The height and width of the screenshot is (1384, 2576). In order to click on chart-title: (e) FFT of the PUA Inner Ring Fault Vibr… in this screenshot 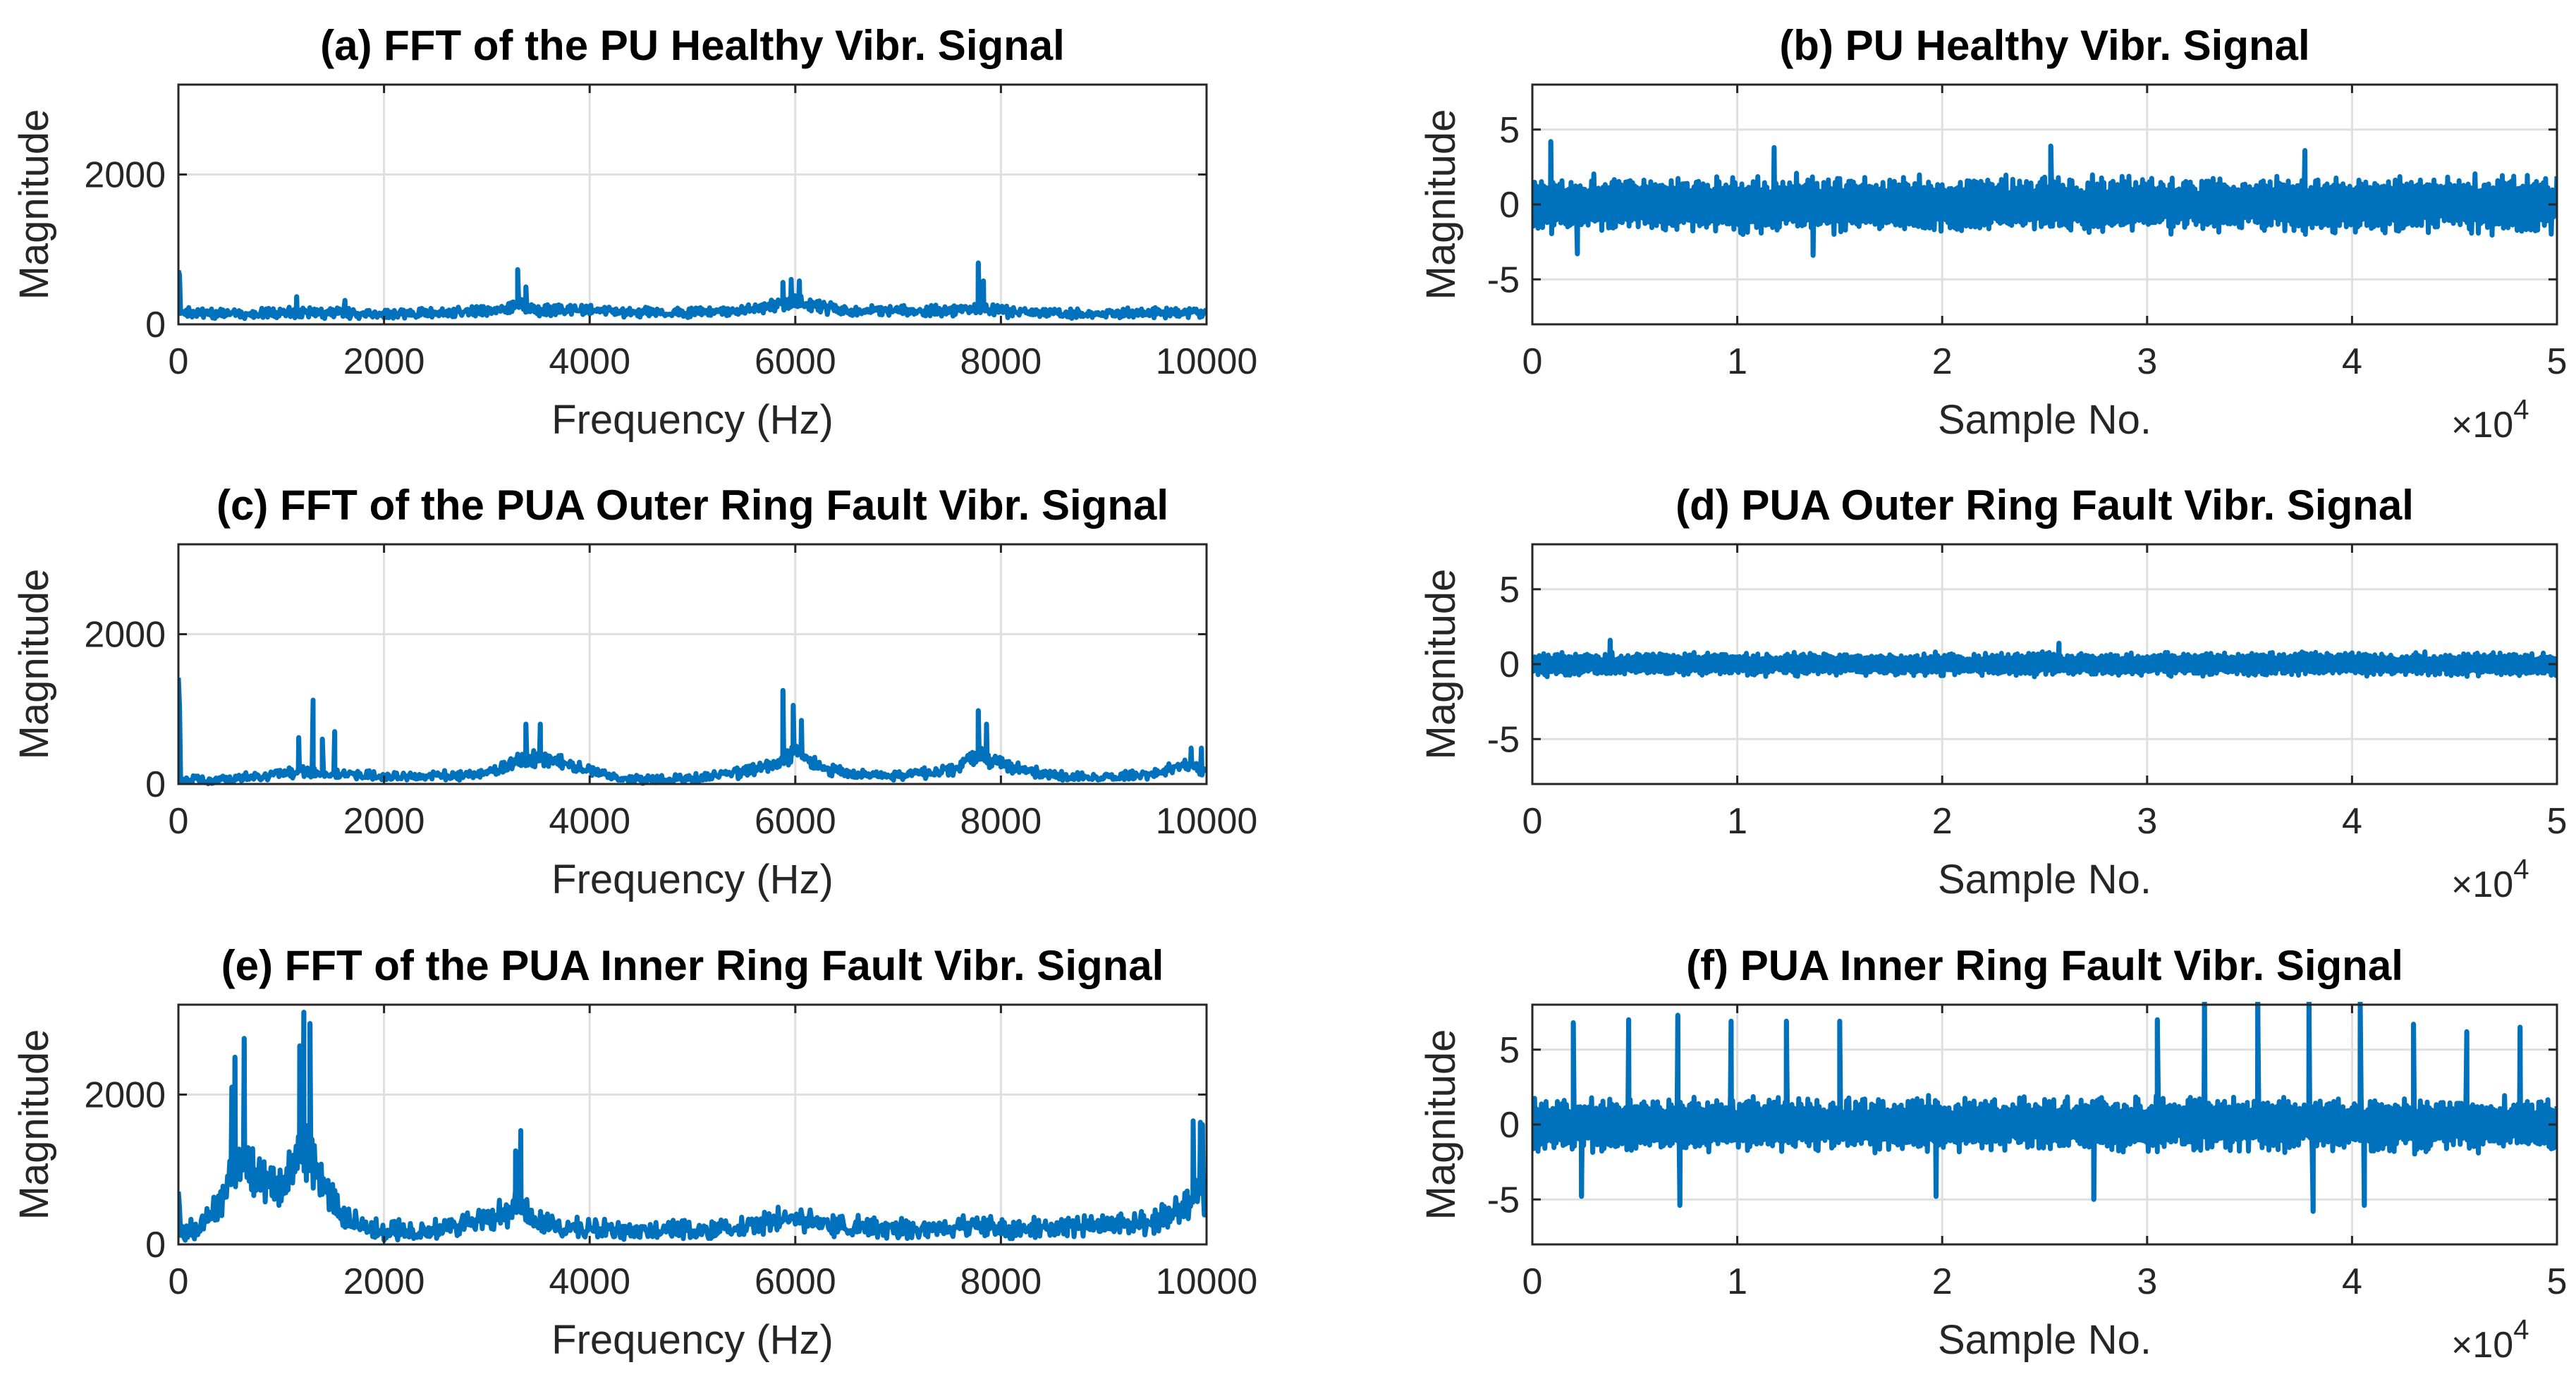, I will do `click(693, 966)`.